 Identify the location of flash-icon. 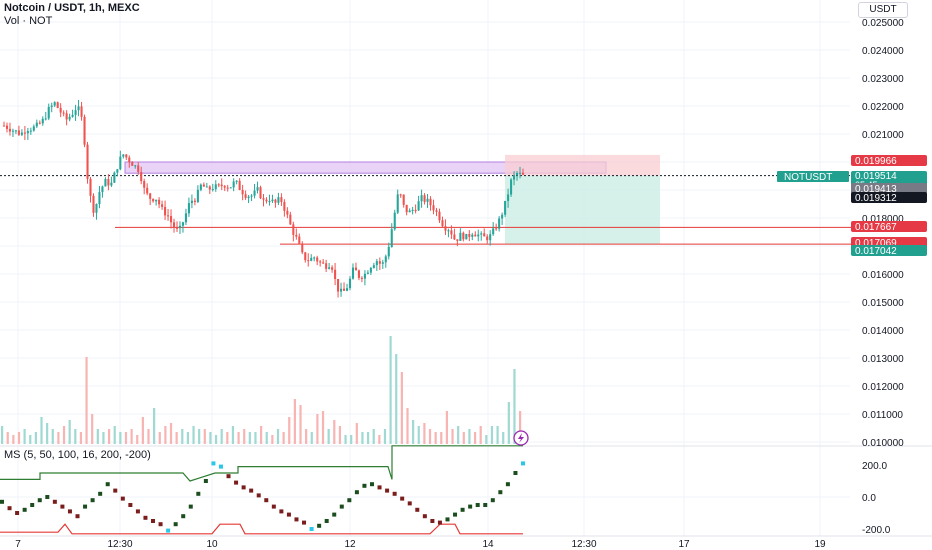
(521, 438).